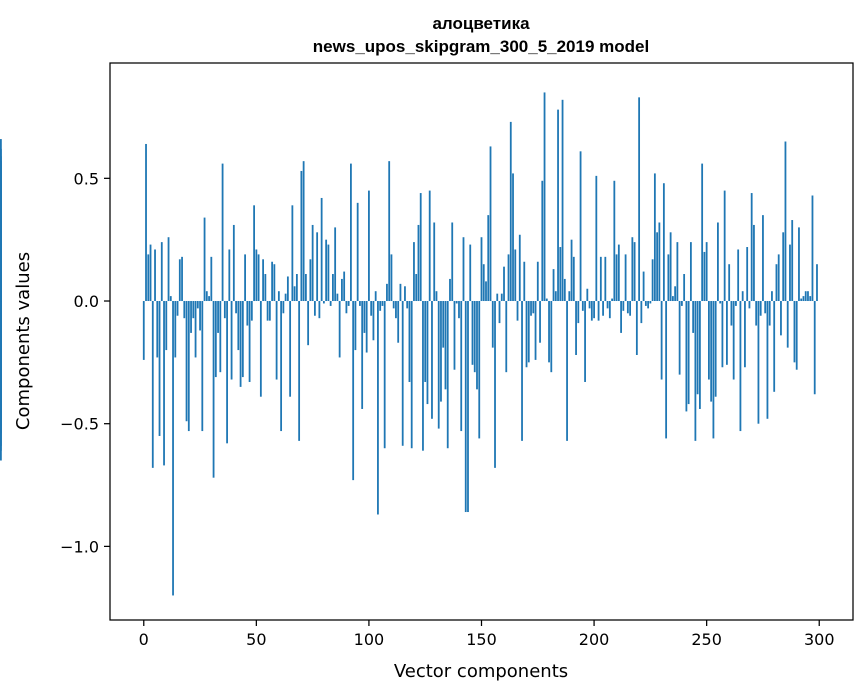  Describe the element at coordinates (481, 23) in the screenshot. I see `chart-title: алоцветика` at that location.